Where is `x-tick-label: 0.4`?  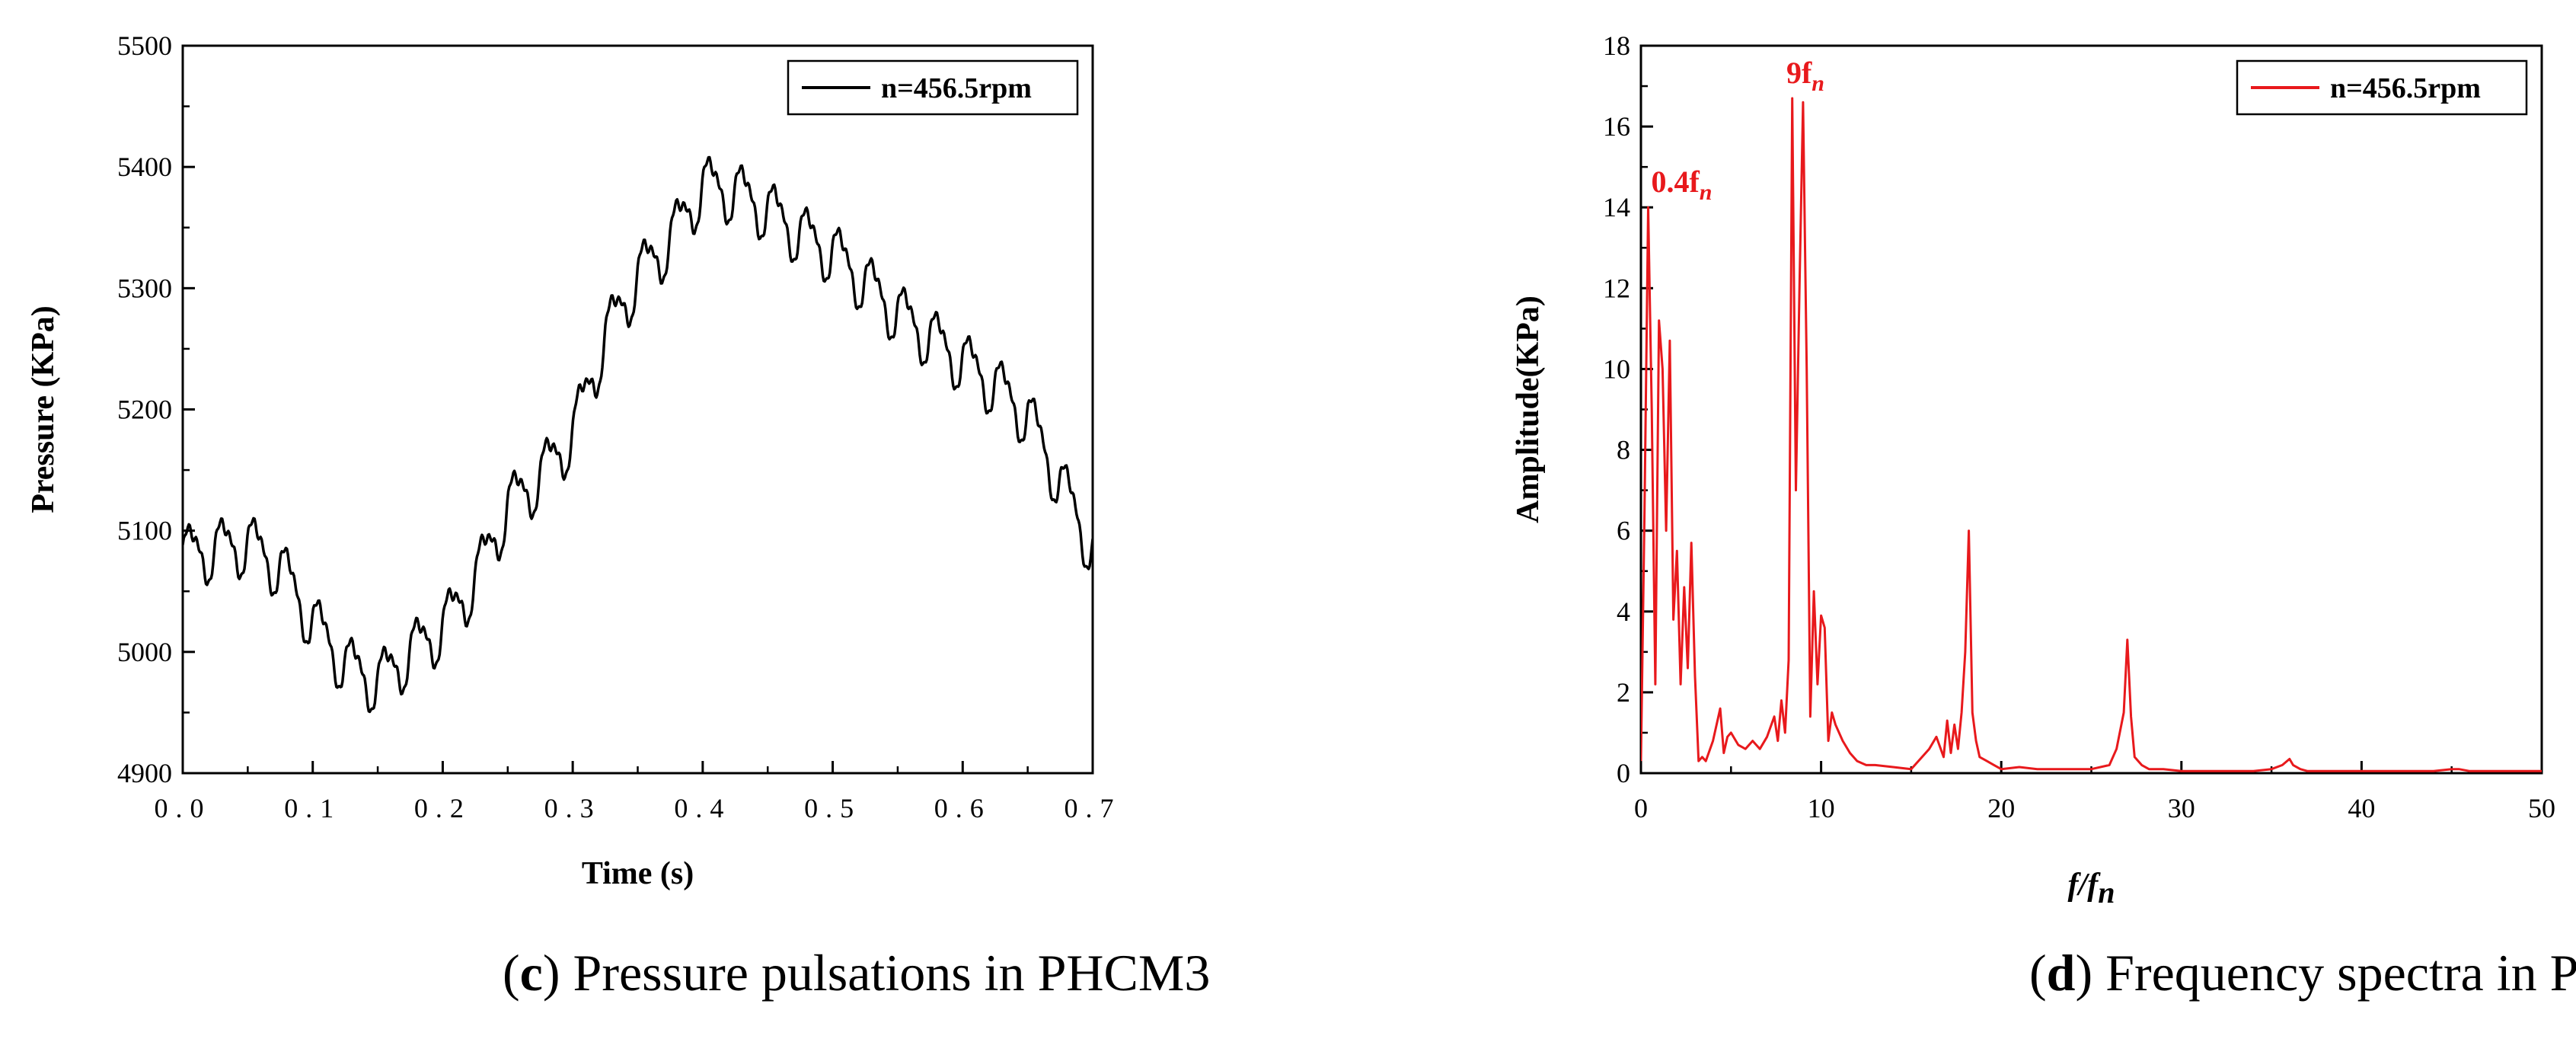
x-tick-label: 0.4 is located at coordinates (702, 808).